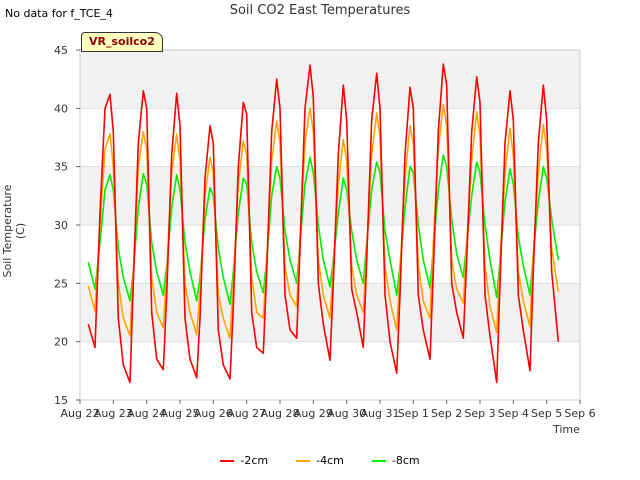 The image size is (640, 480). What do you see at coordinates (61, 342) in the screenshot?
I see `y-tick-label: 20` at bounding box center [61, 342].